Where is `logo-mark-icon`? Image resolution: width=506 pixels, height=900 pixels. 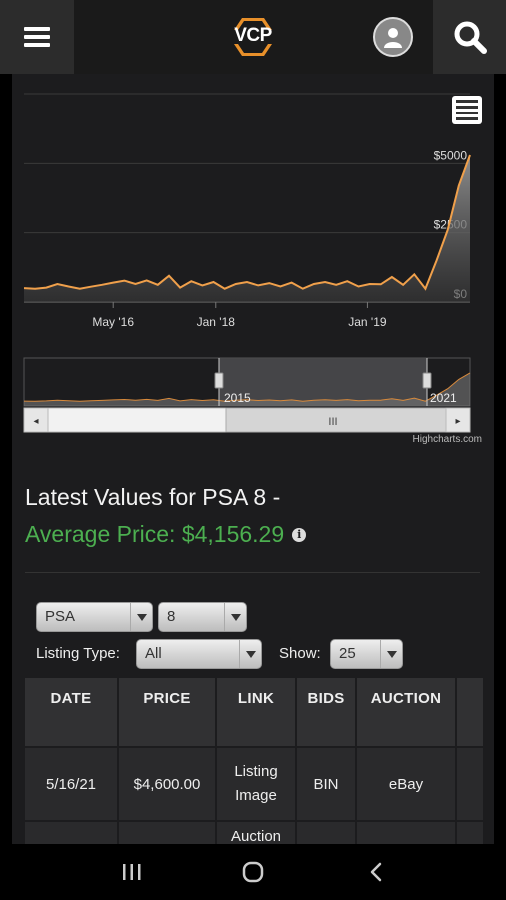
logo-mark-icon is located at coordinates (253, 37).